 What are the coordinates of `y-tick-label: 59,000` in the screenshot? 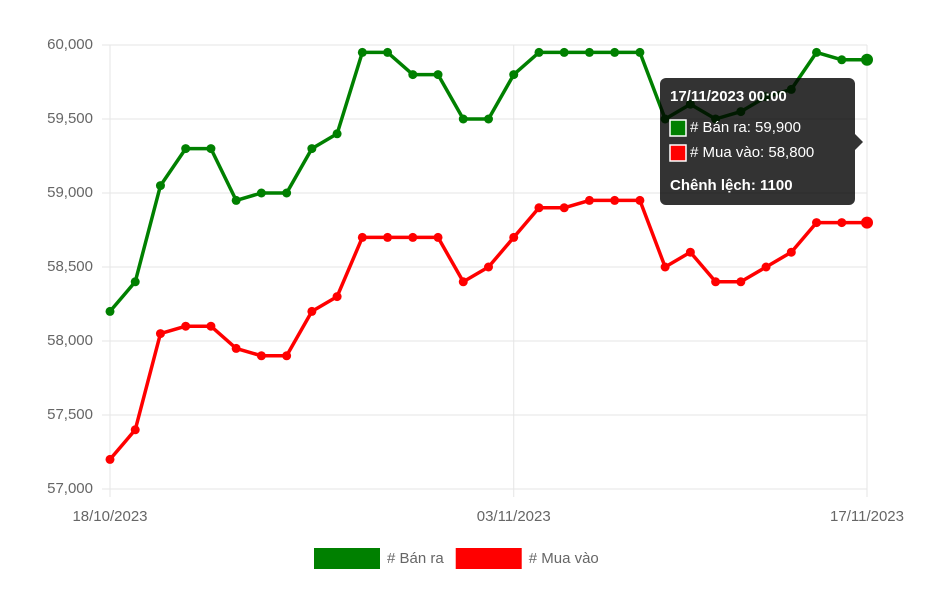 It's located at (70, 192).